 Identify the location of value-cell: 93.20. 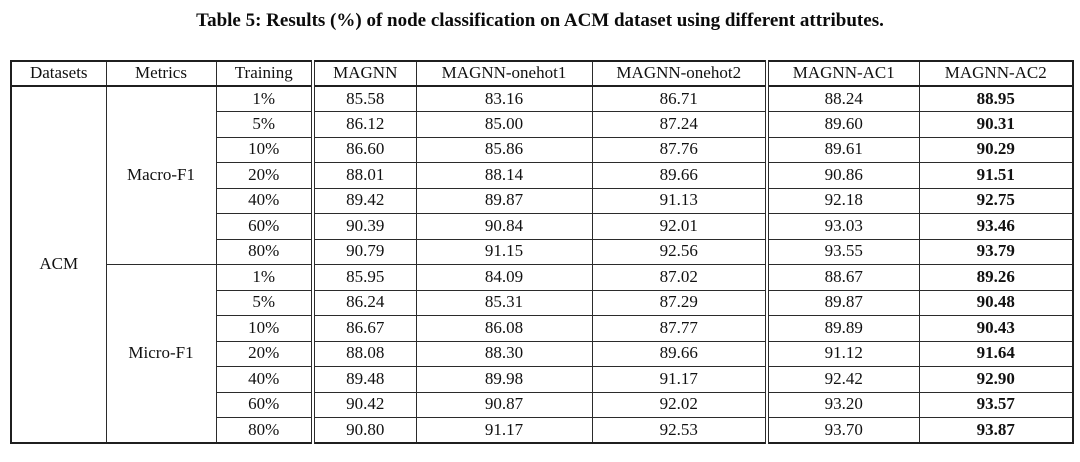
(842, 404).